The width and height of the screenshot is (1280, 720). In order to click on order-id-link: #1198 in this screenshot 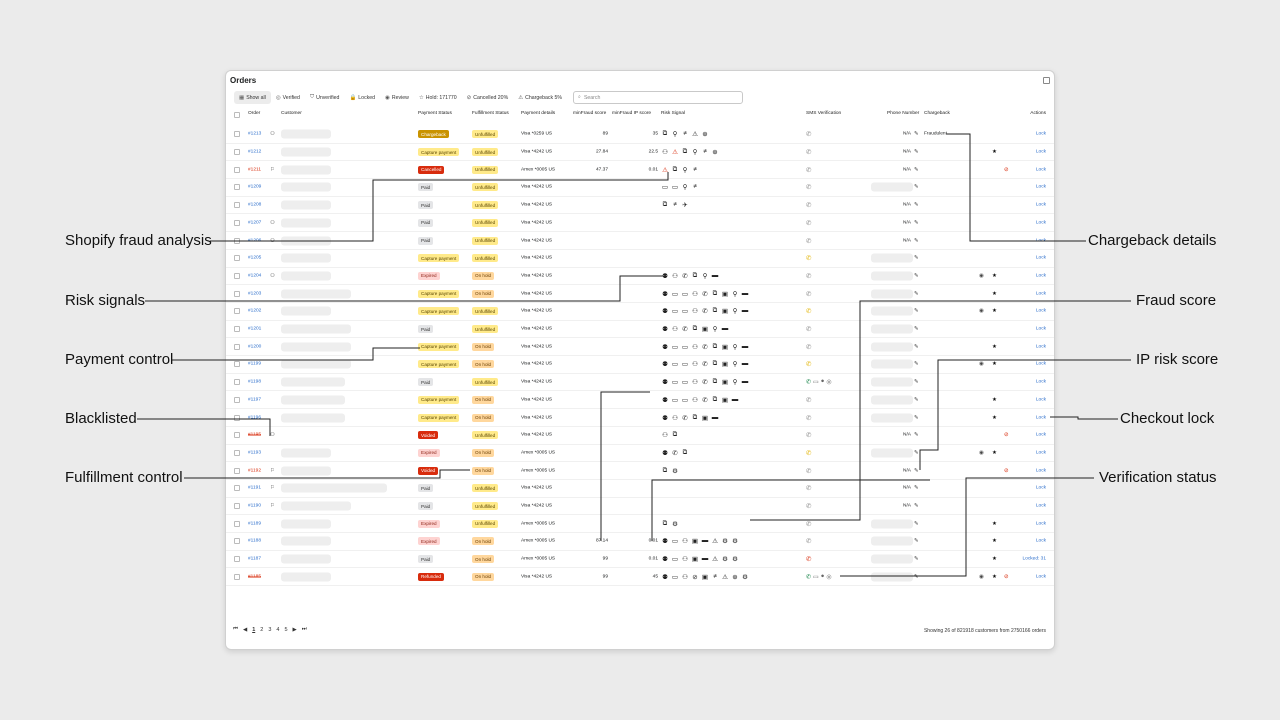, I will do `click(254, 382)`.